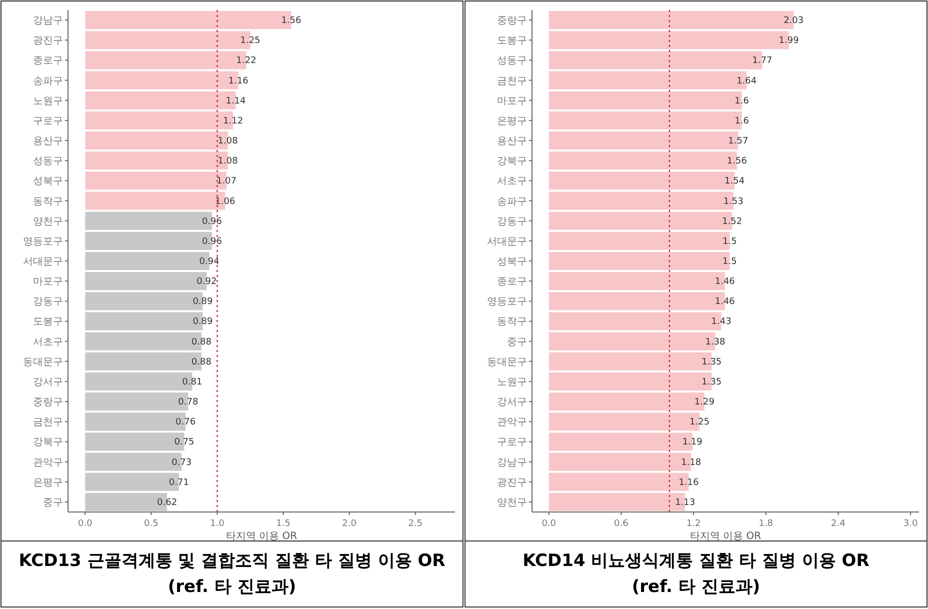 This screenshot has height=609, width=928. What do you see at coordinates (283, 524) in the screenshot?
I see `x-tick-label: 1.5` at bounding box center [283, 524].